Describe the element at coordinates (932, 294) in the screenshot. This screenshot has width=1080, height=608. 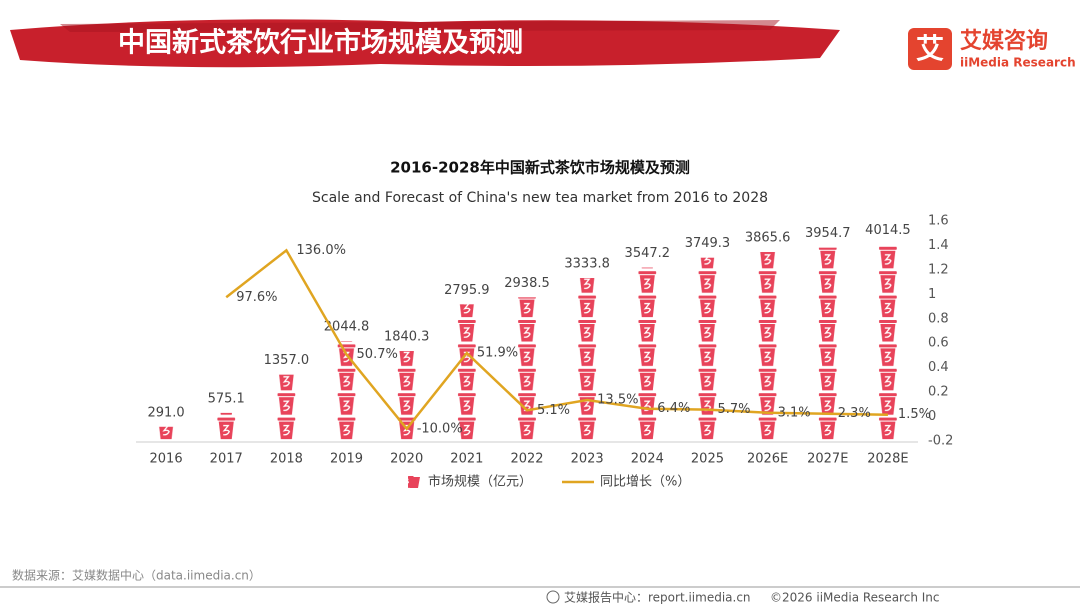
I see `y2-tick-label: 1` at that location.